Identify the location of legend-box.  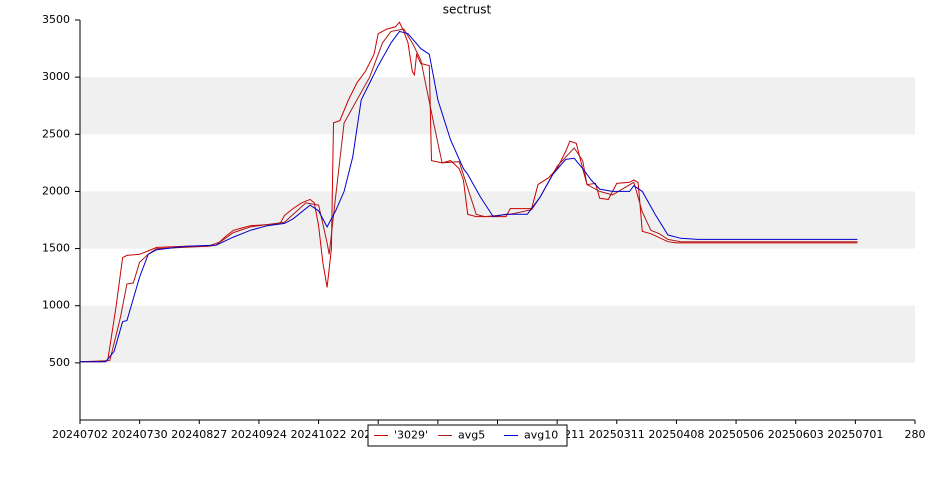
(467, 435).